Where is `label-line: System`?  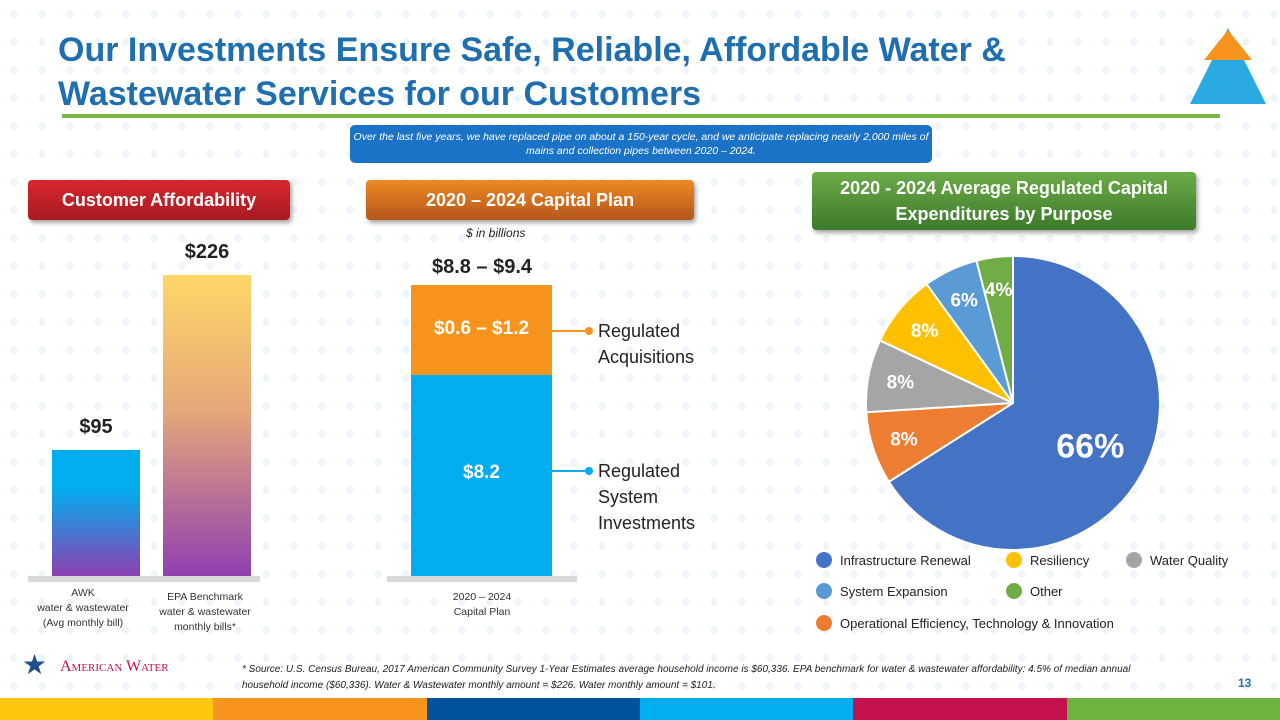 label-line: System is located at coordinates (628, 497).